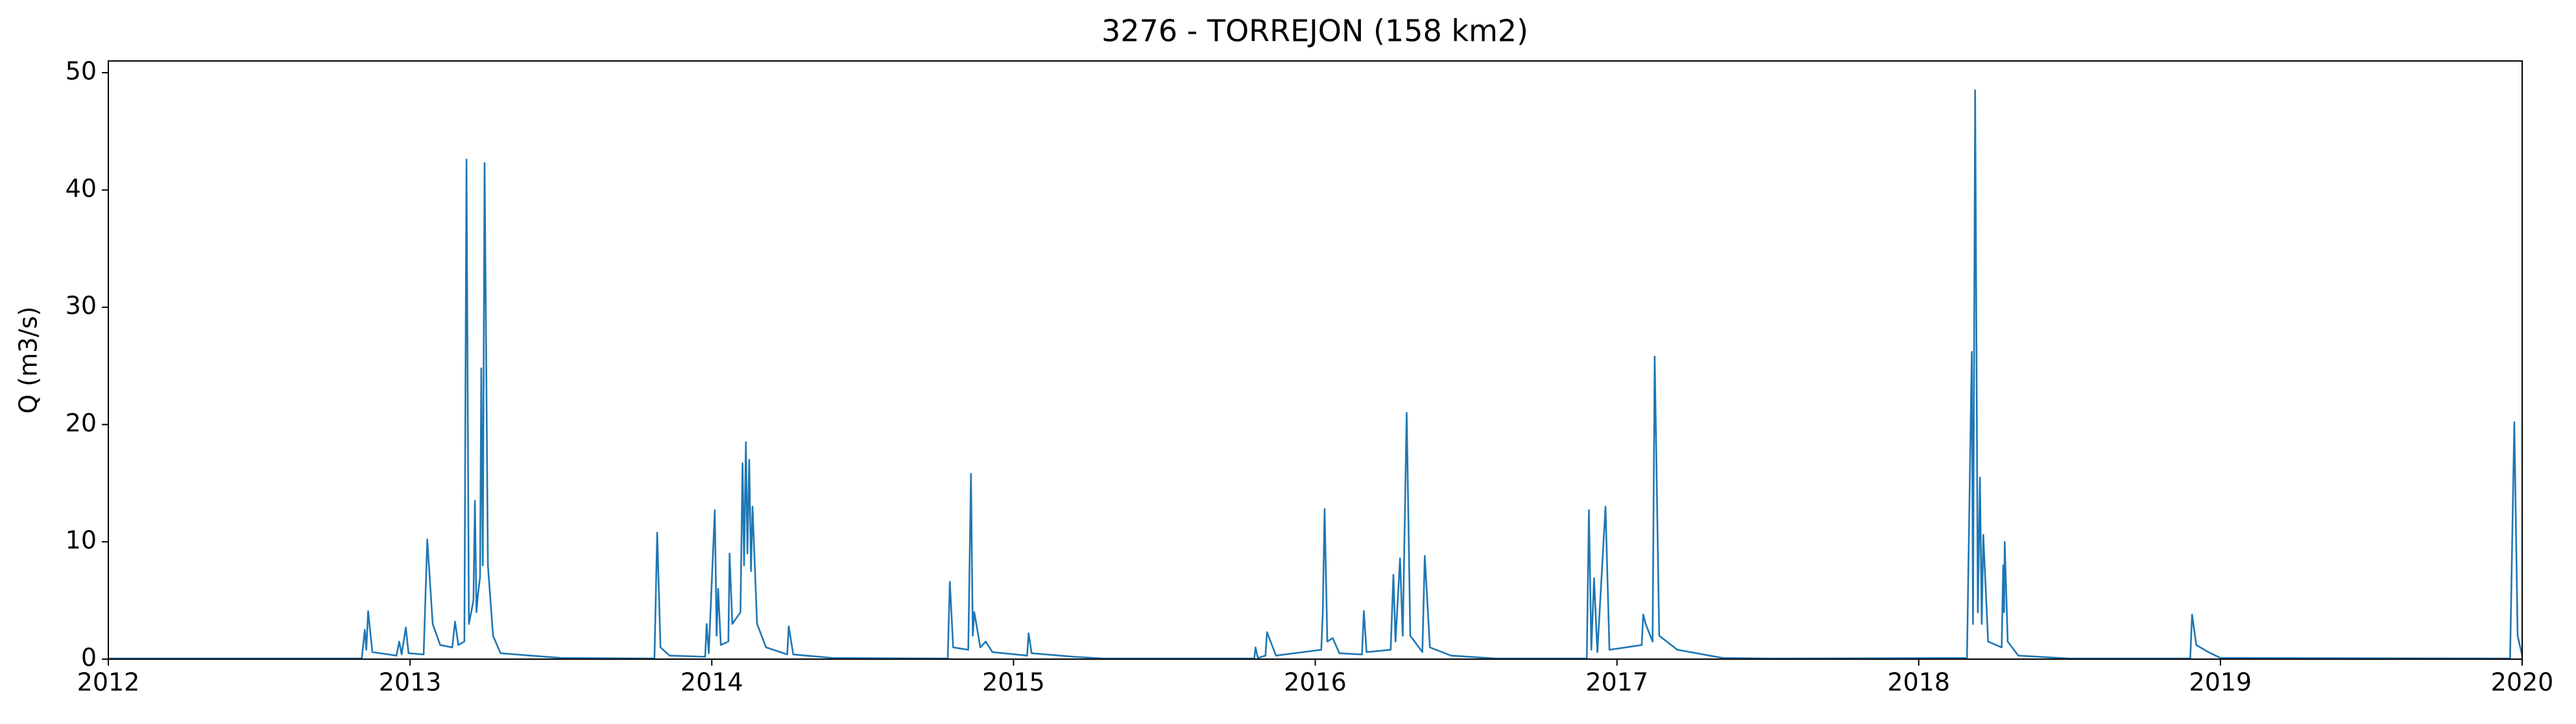 The image size is (2576, 724). I want to click on y-tick-label: 30, so click(81, 305).